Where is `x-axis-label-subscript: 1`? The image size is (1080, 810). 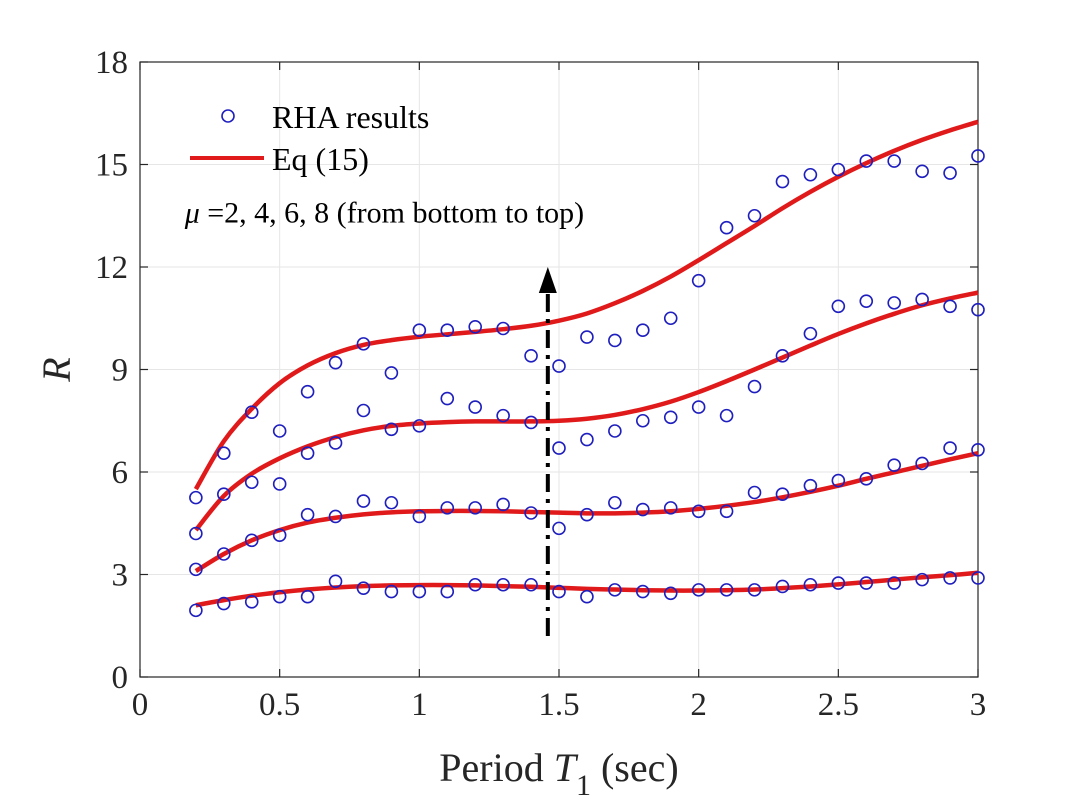 x-axis-label-subscript: 1 is located at coordinates (583, 785).